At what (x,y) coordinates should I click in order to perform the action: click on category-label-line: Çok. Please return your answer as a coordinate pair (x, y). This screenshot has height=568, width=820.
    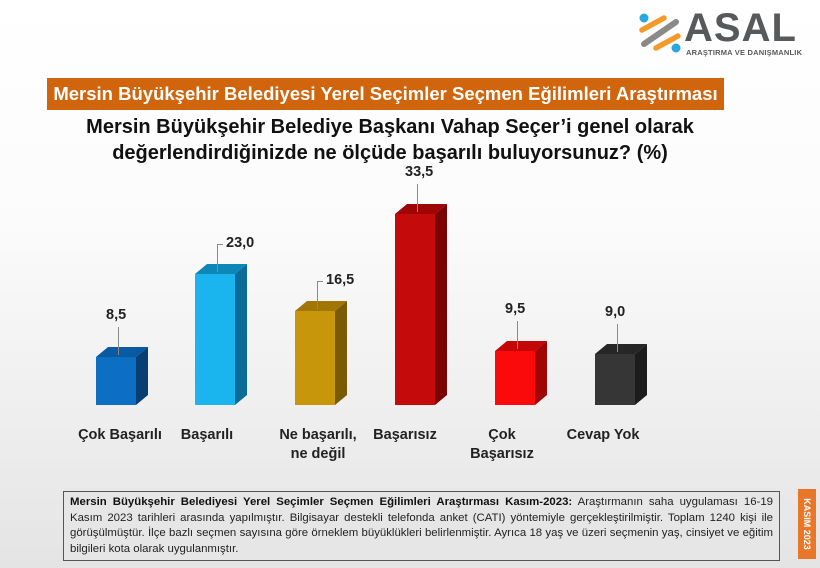
    Looking at the image, I should click on (502, 435).